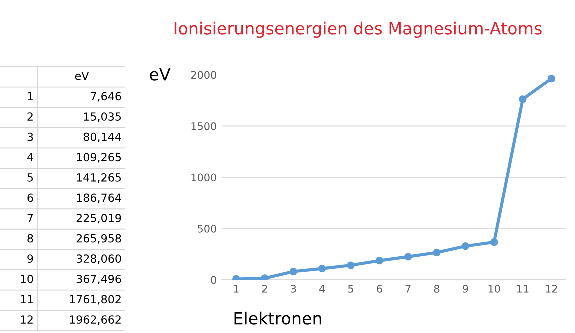 This screenshot has height=333, width=575. I want to click on category-label: 12, so click(27, 320).